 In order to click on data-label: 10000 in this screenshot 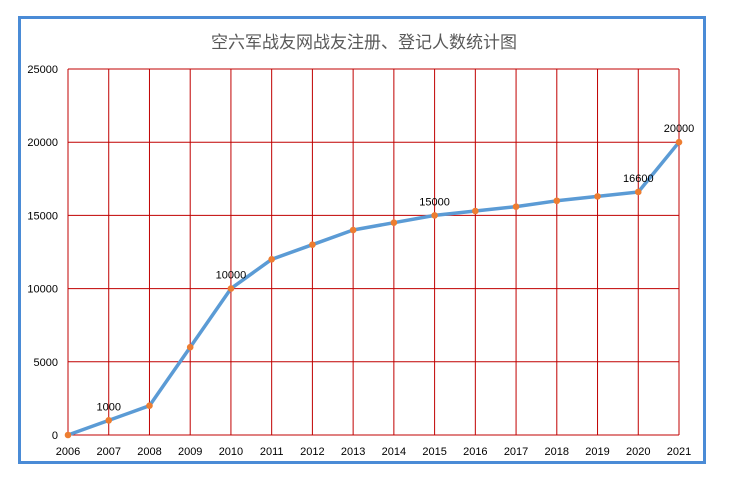, I will do `click(231, 276)`.